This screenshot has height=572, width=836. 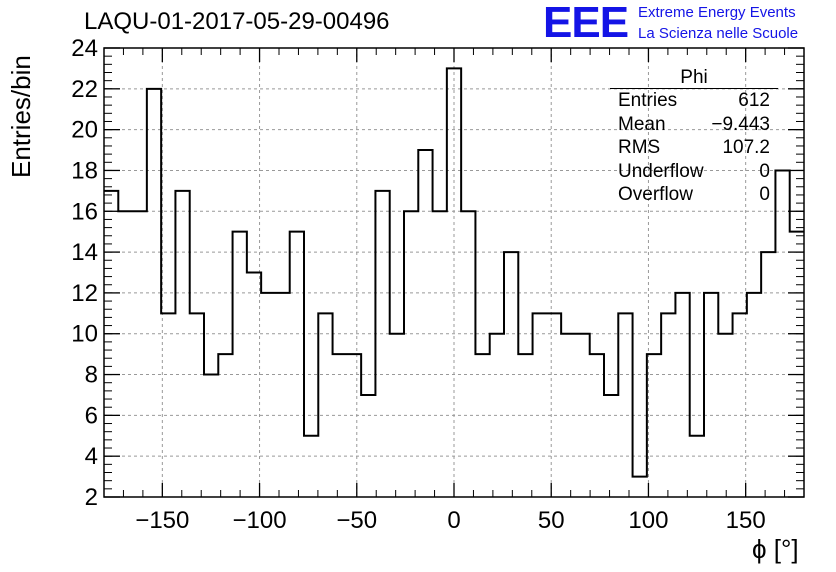 What do you see at coordinates (84, 211) in the screenshot?
I see `y-tick-label: 16` at bounding box center [84, 211].